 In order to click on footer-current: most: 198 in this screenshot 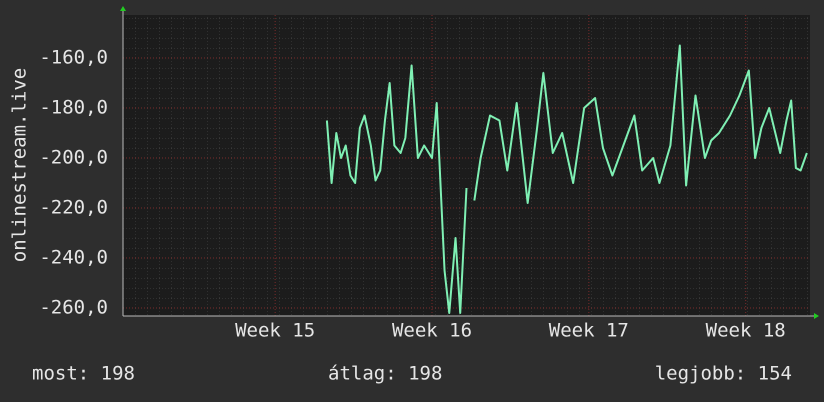, I will do `click(83, 374)`.